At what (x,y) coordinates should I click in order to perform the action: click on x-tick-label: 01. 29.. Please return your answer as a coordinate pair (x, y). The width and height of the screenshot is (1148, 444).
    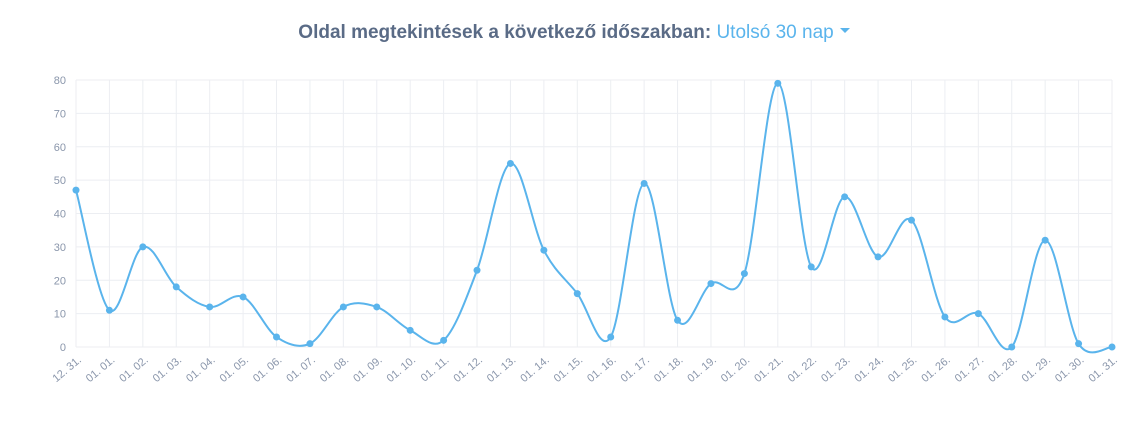
    Looking at the image, I should click on (1036, 369).